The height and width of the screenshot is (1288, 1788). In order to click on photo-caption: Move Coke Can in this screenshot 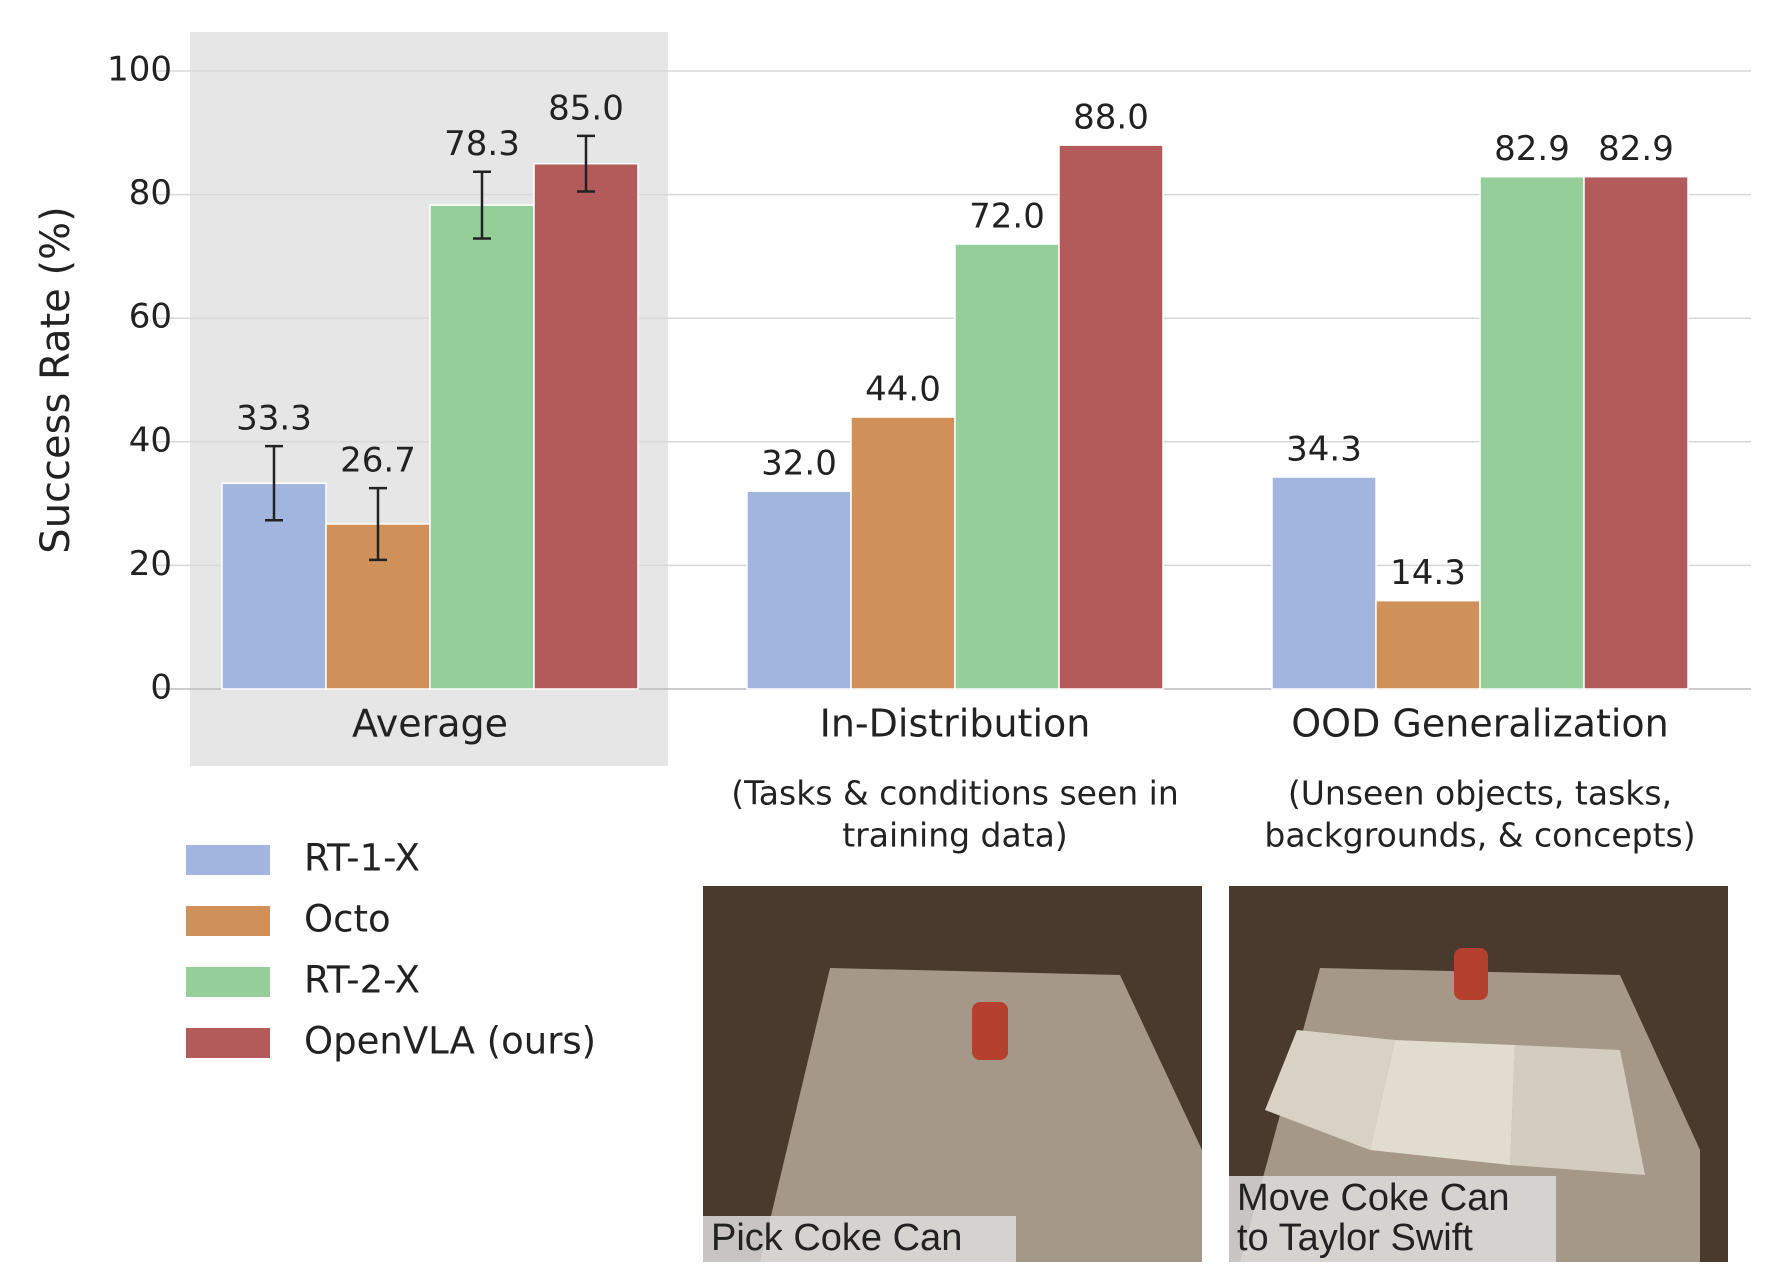, I will do `click(1373, 1198)`.